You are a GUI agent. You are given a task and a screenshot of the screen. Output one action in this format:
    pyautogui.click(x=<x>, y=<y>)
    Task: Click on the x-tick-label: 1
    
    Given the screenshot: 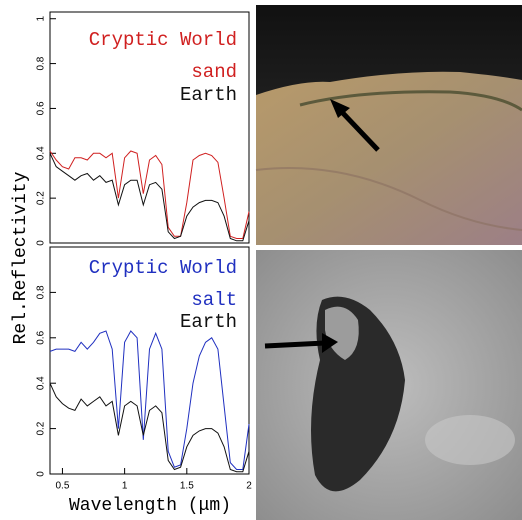 What is the action you would take?
    pyautogui.click(x=125, y=486)
    